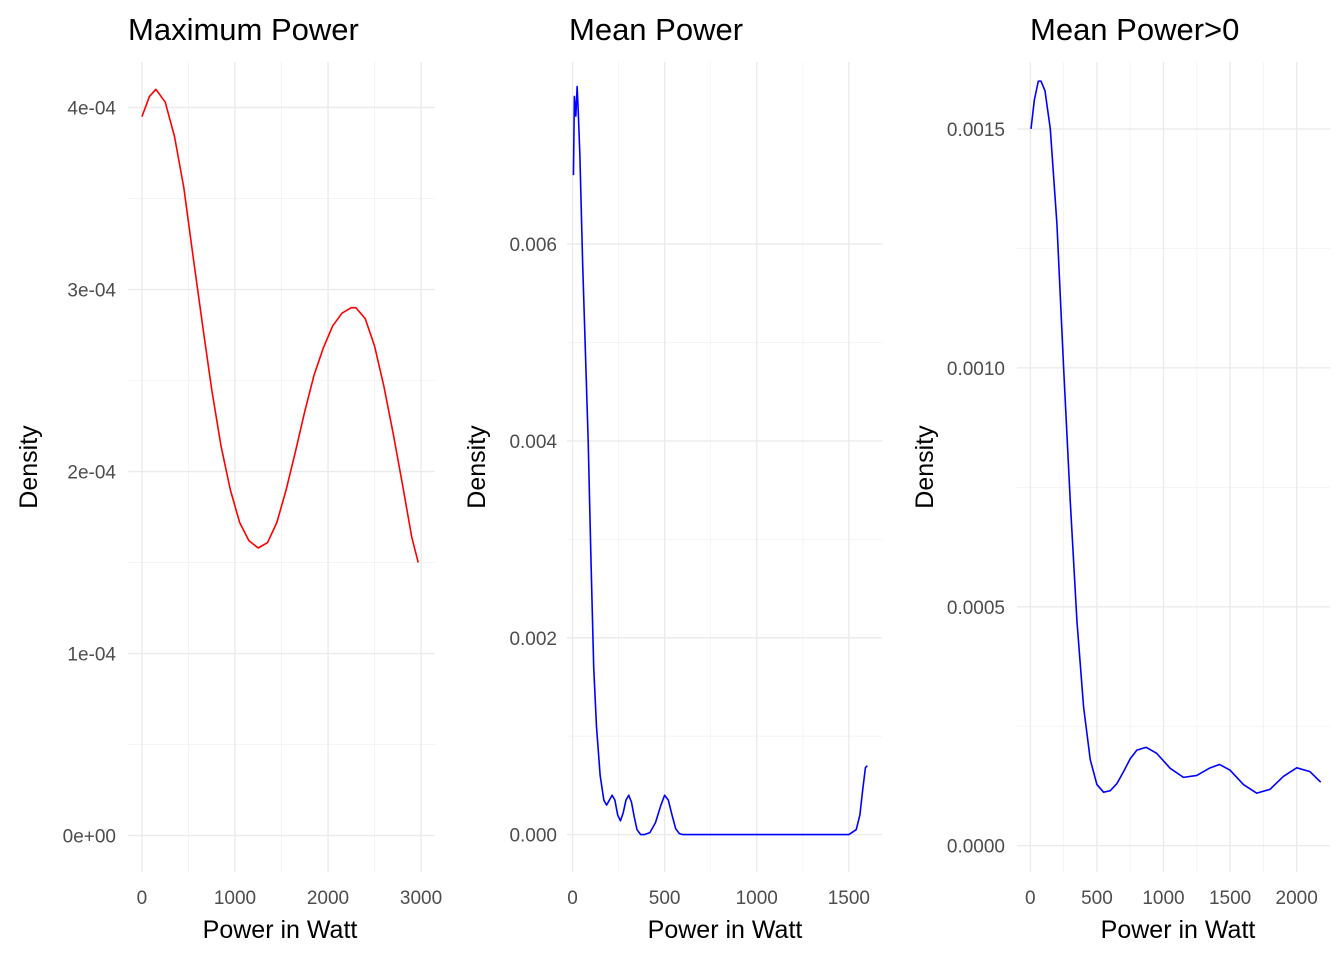  I want to click on y-tick-label: 0.0010, so click(976, 369).